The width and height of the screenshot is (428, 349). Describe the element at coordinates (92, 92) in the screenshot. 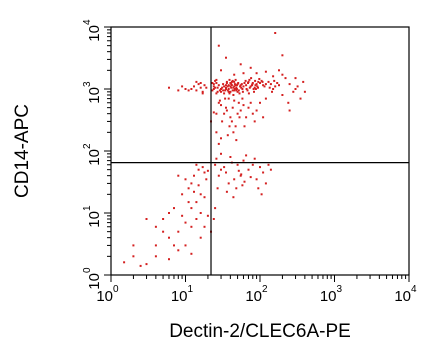

I see `y-tick-label: 103` at that location.